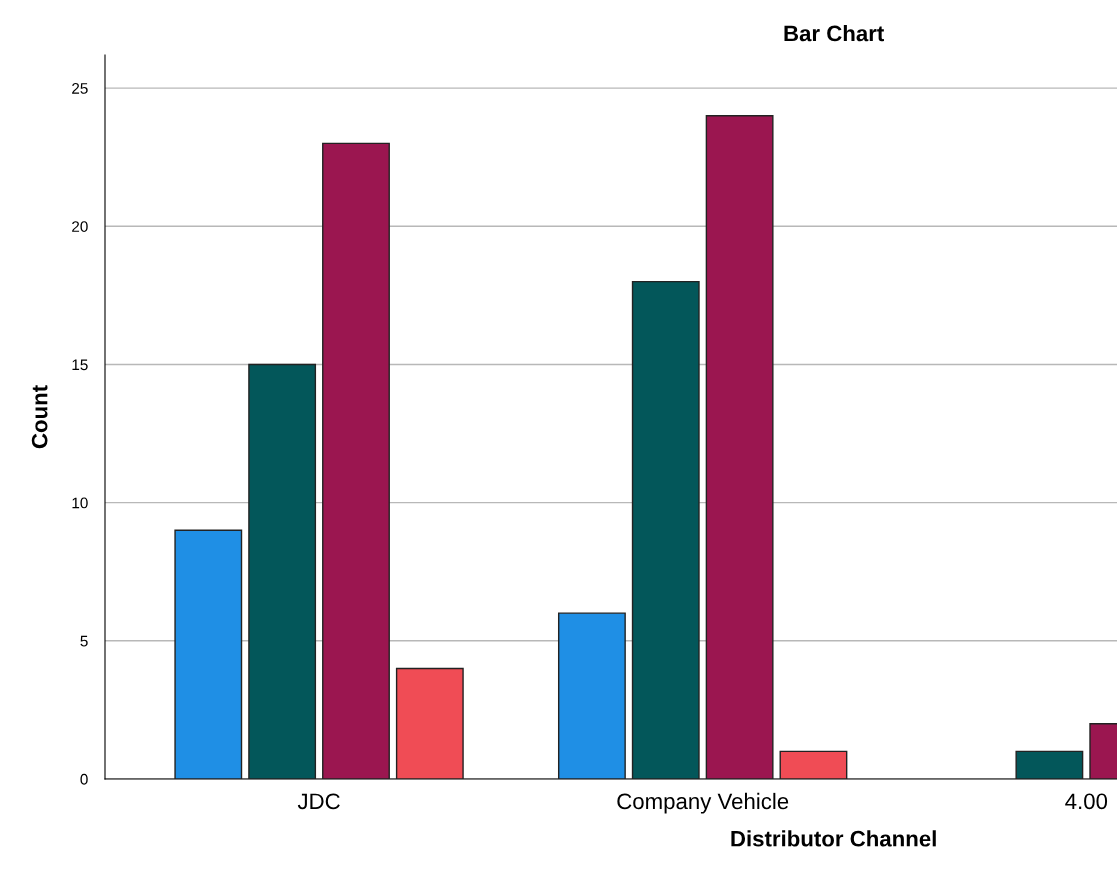  What do you see at coordinates (80, 365) in the screenshot?
I see `y-tick-label: 15` at bounding box center [80, 365].